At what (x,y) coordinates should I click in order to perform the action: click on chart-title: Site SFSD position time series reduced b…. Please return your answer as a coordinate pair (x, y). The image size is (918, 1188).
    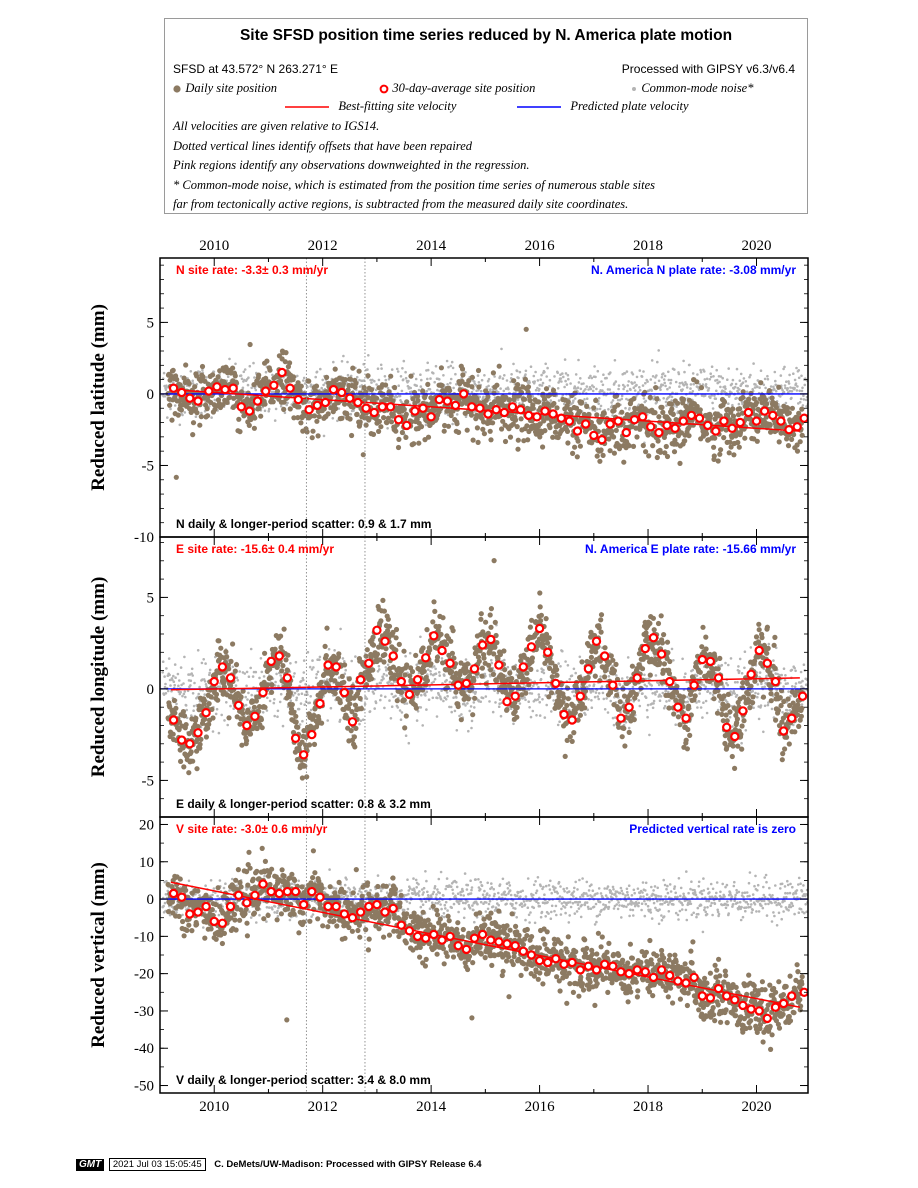
    Looking at the image, I should click on (486, 35).